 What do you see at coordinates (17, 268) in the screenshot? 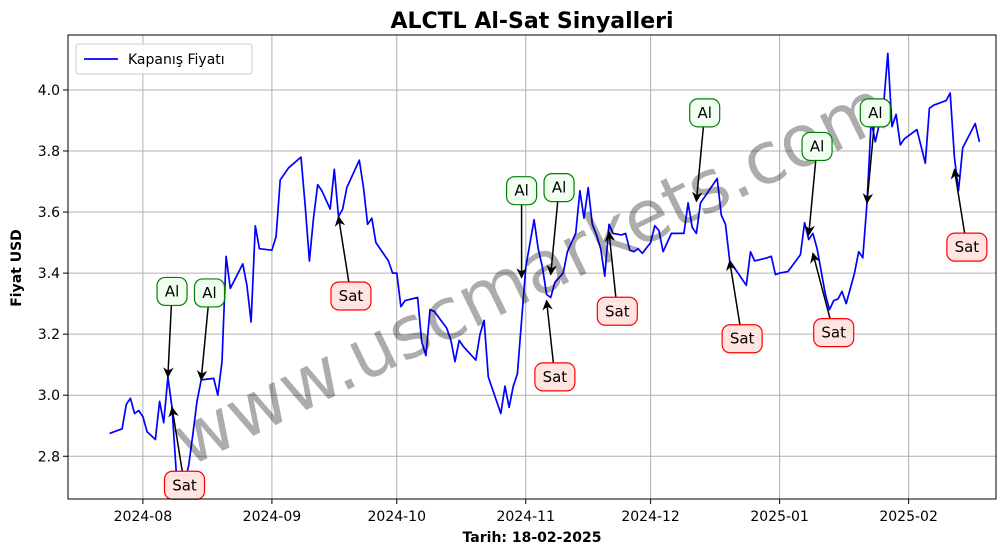
I see `y-axis-label: Fiyat USD` at bounding box center [17, 268].